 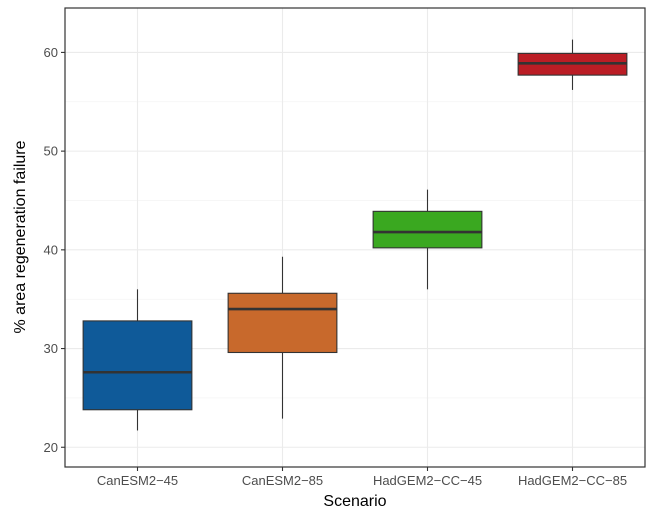 I want to click on x-tick-label: CanESM2−45, so click(x=137, y=480).